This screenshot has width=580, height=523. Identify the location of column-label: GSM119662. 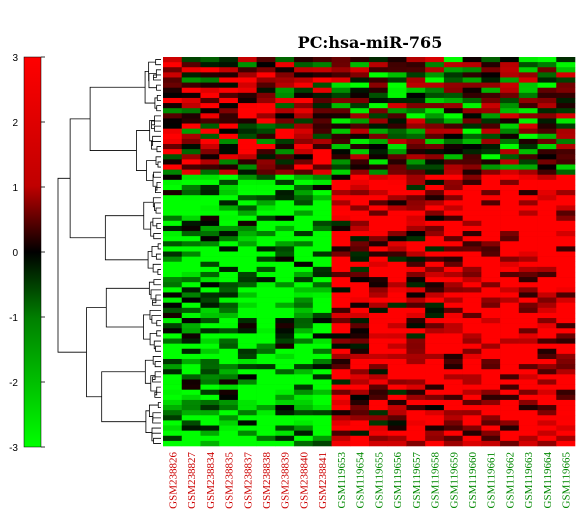
(510, 480).